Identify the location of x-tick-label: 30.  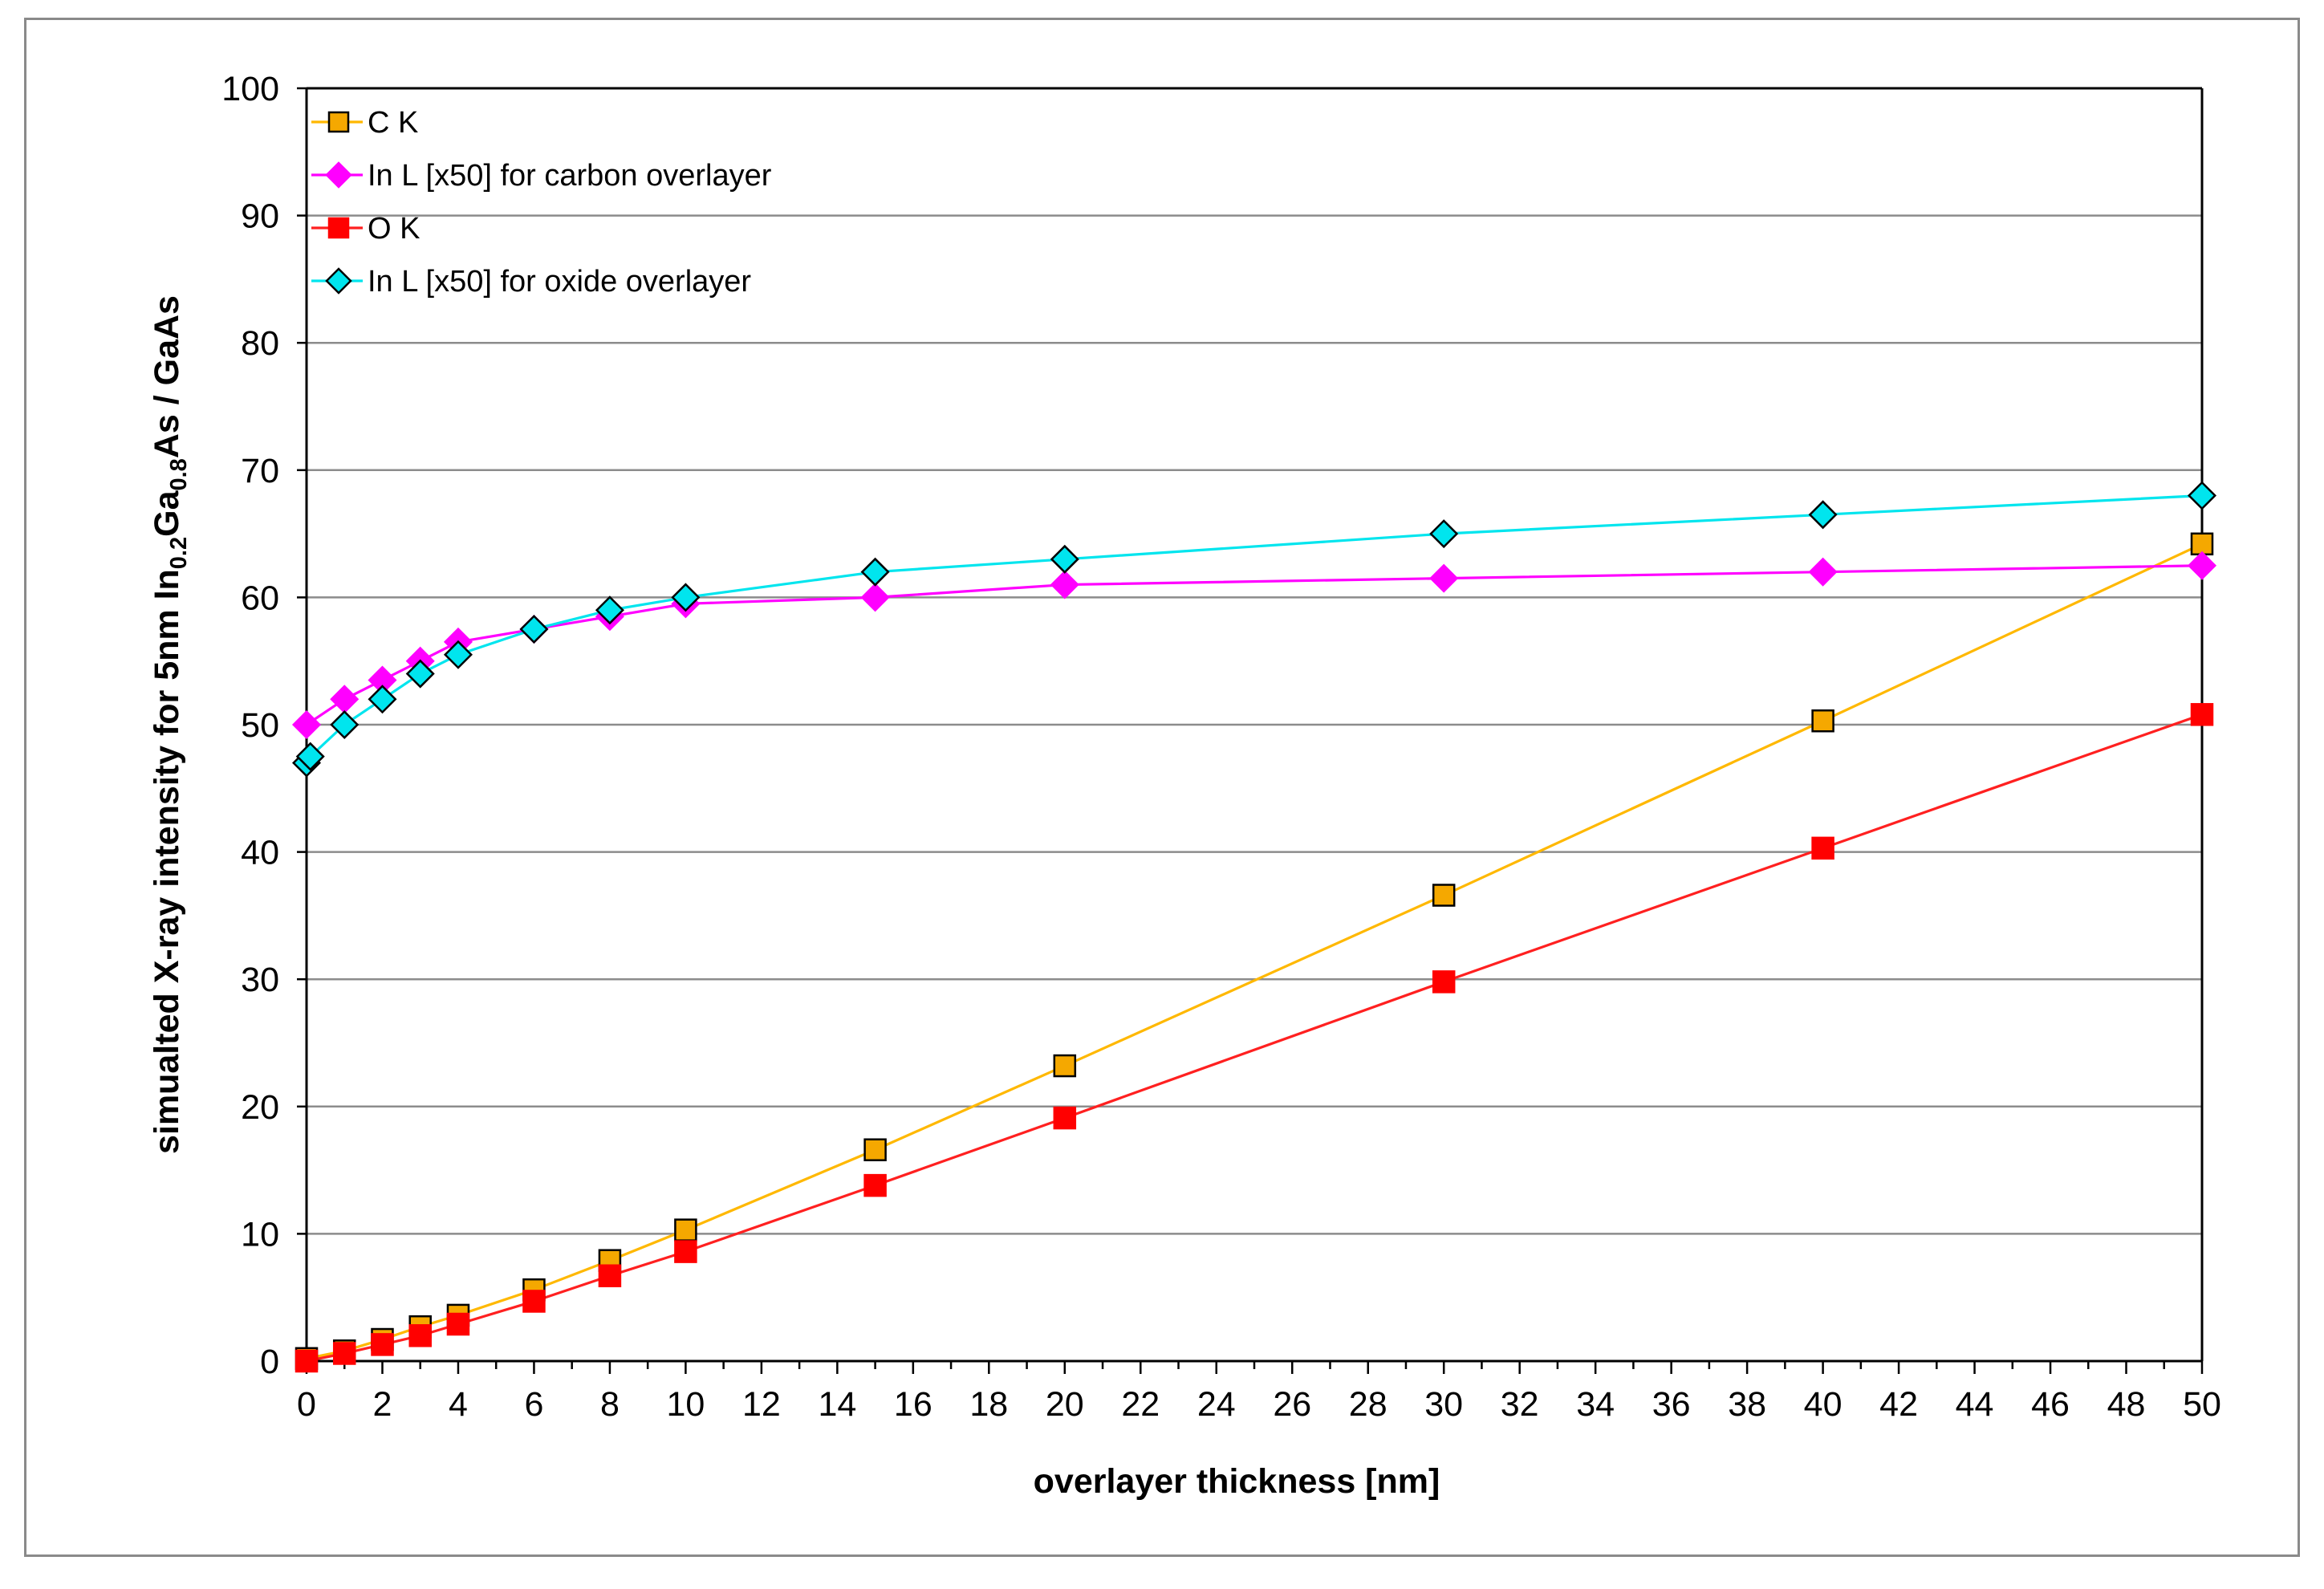
(1443, 1404).